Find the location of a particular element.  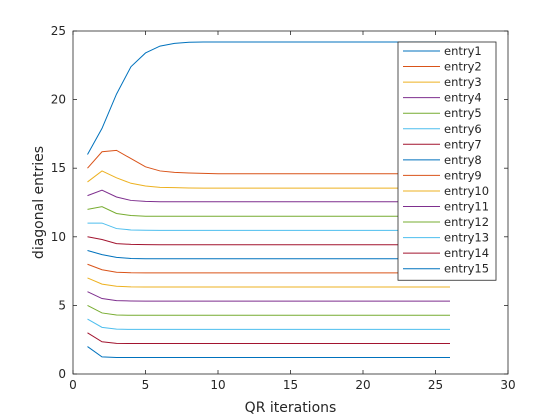

legend-label: entry8 is located at coordinates (463, 160).